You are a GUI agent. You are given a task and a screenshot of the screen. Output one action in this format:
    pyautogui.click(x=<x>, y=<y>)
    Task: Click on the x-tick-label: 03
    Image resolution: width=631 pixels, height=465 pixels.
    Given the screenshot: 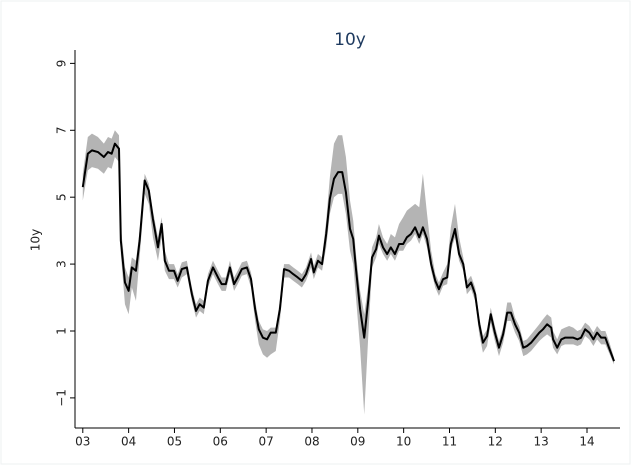 What is the action you would take?
    pyautogui.click(x=82, y=442)
    